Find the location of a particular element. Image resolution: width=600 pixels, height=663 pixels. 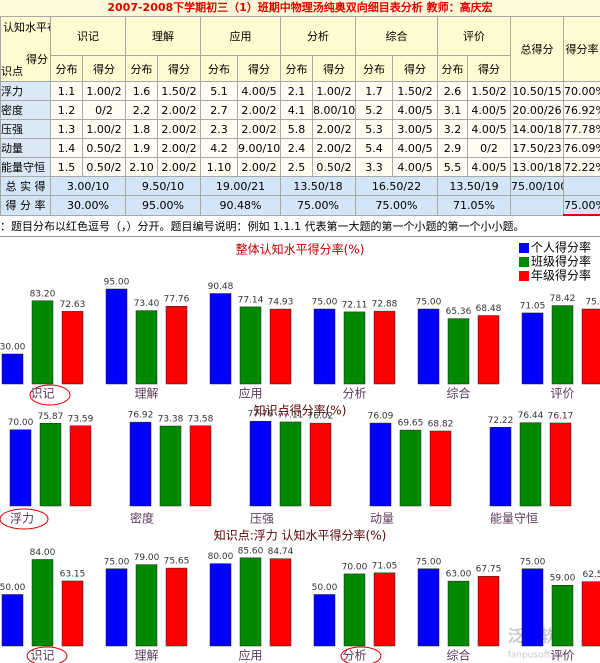

value-label: 71.05 is located at coordinates (385, 566).